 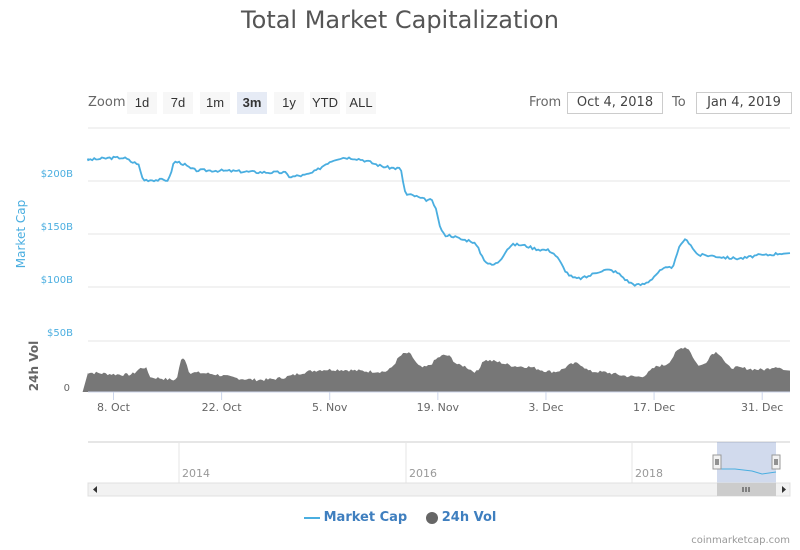 What do you see at coordinates (215, 103) in the screenshot?
I see `zoom-1m-button: 1m` at bounding box center [215, 103].